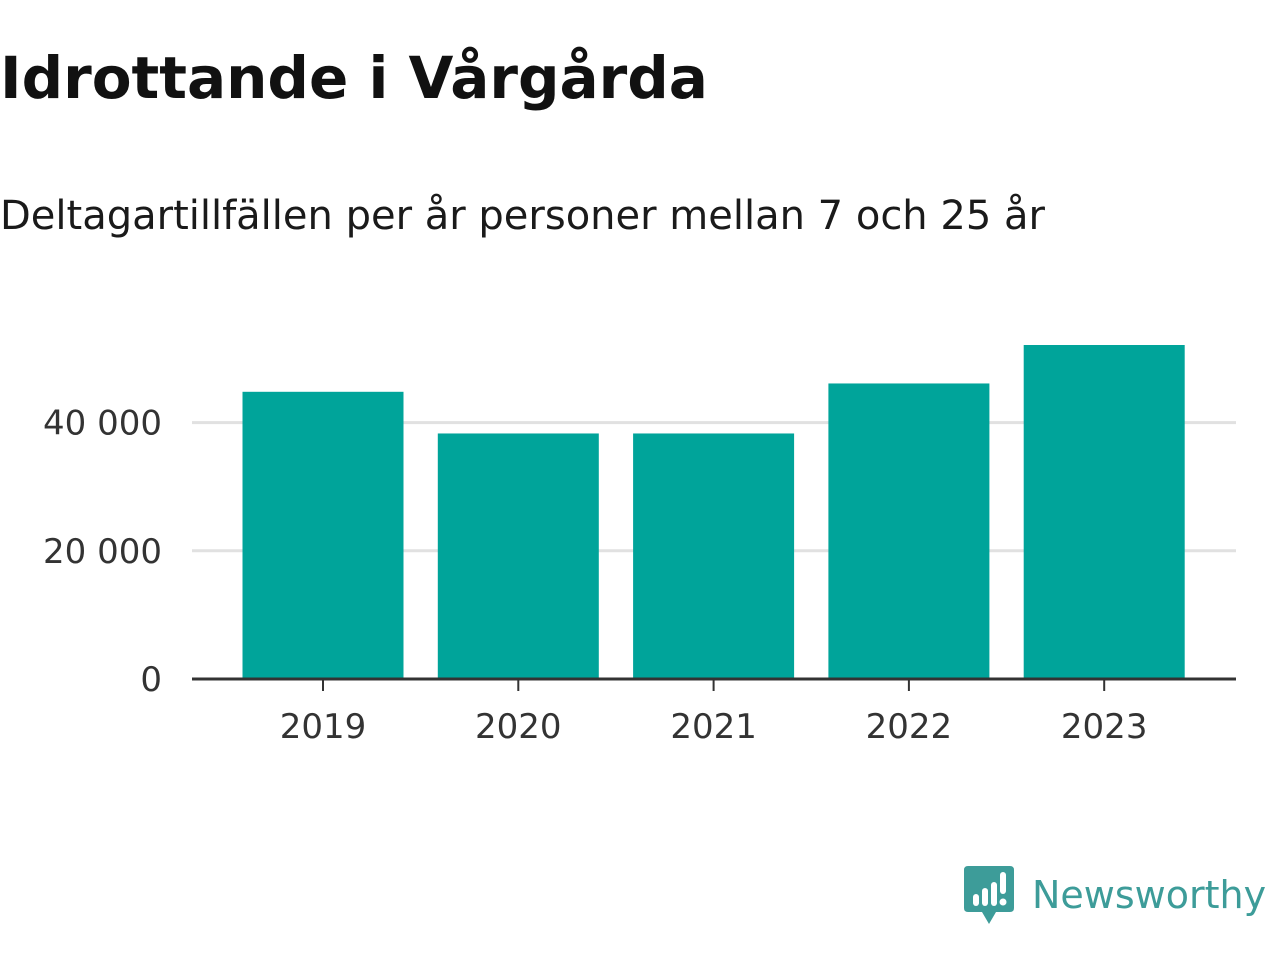 This screenshot has height=960, width=1280. I want to click on bar-2022, so click(909, 531).